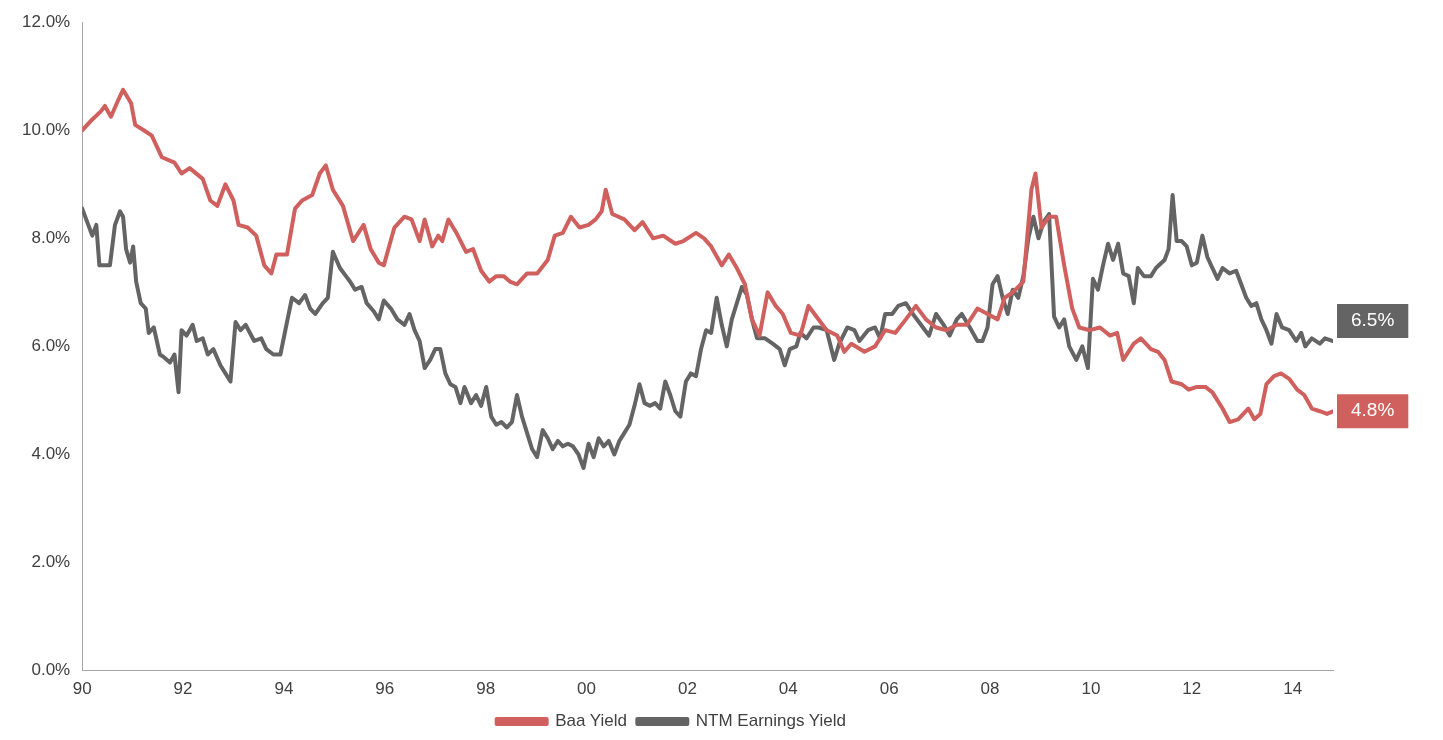  What do you see at coordinates (1293, 689) in the screenshot?
I see `x-tick-label: 14` at bounding box center [1293, 689].